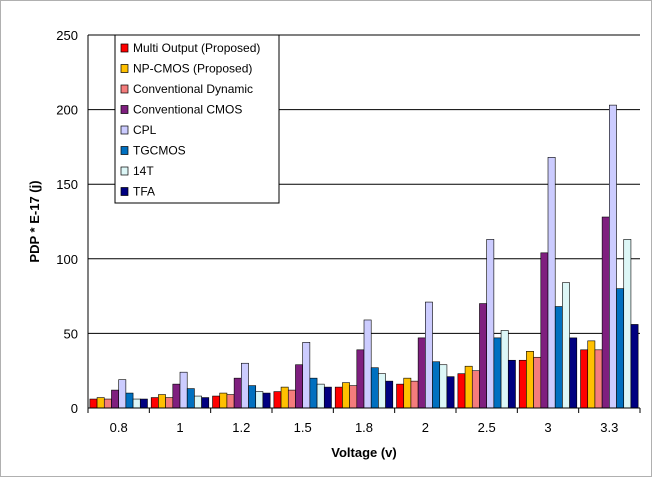 This screenshot has width=652, height=477. What do you see at coordinates (609, 427) in the screenshot?
I see `x-tick-label: 3.3` at bounding box center [609, 427].